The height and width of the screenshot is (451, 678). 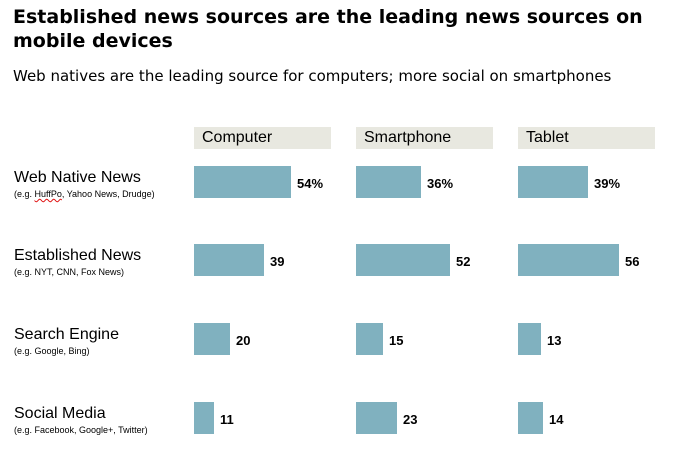 I want to click on bar-tablet-search-engine, so click(x=529, y=339).